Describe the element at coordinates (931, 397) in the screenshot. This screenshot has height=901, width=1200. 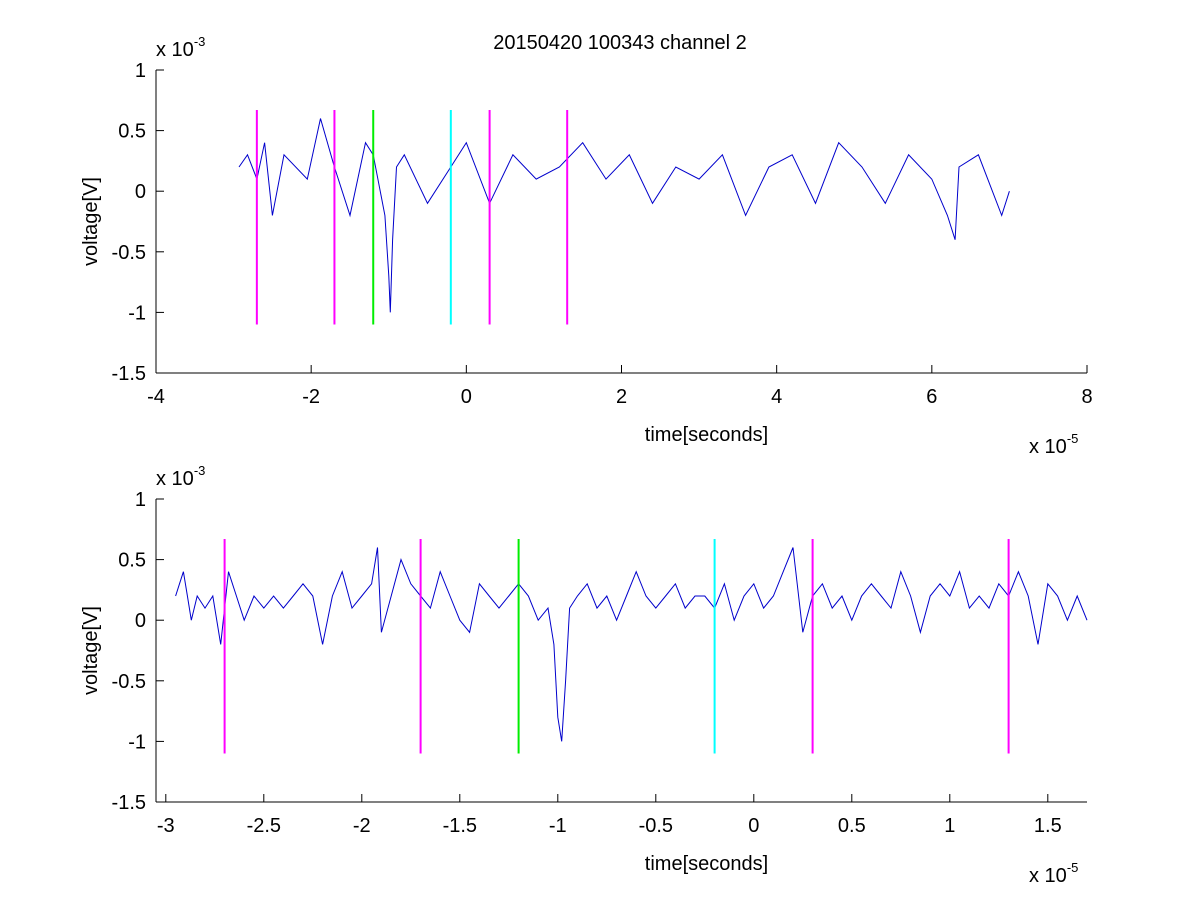
I see `x-tick-label: 6` at that location.